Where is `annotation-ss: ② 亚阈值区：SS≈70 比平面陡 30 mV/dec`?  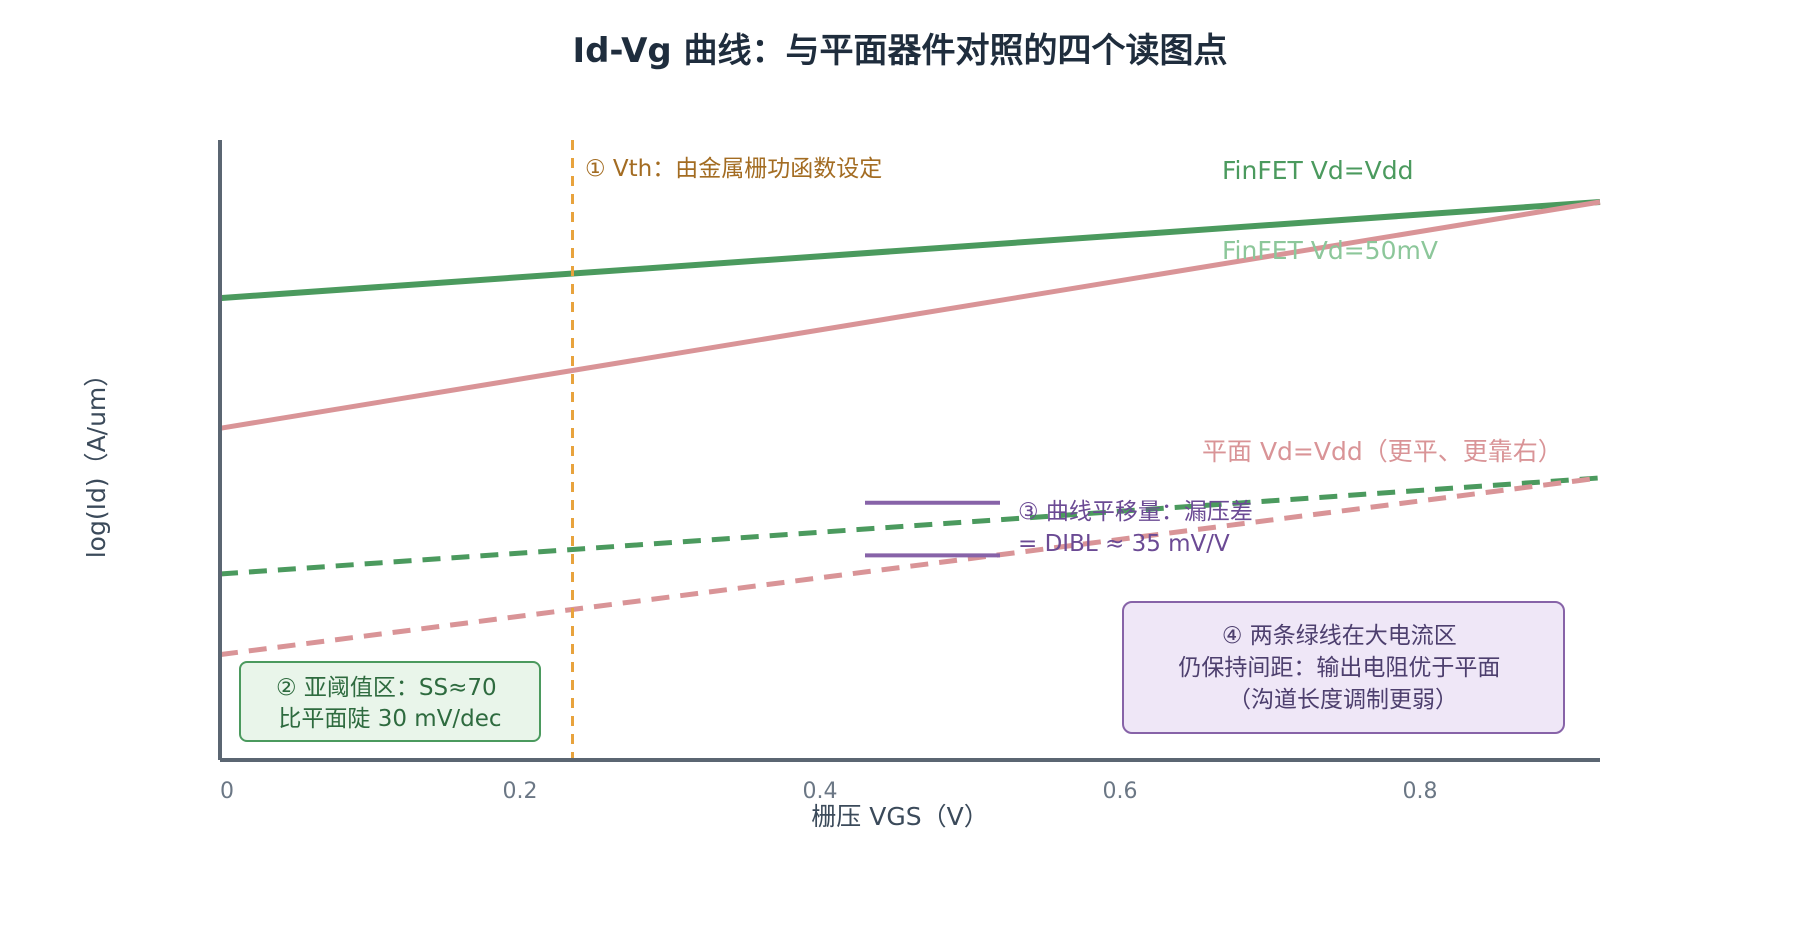
annotation-ss: ② 亚阈值区：SS≈70 比平面陡 30 mV/dec is located at coordinates (390, 703).